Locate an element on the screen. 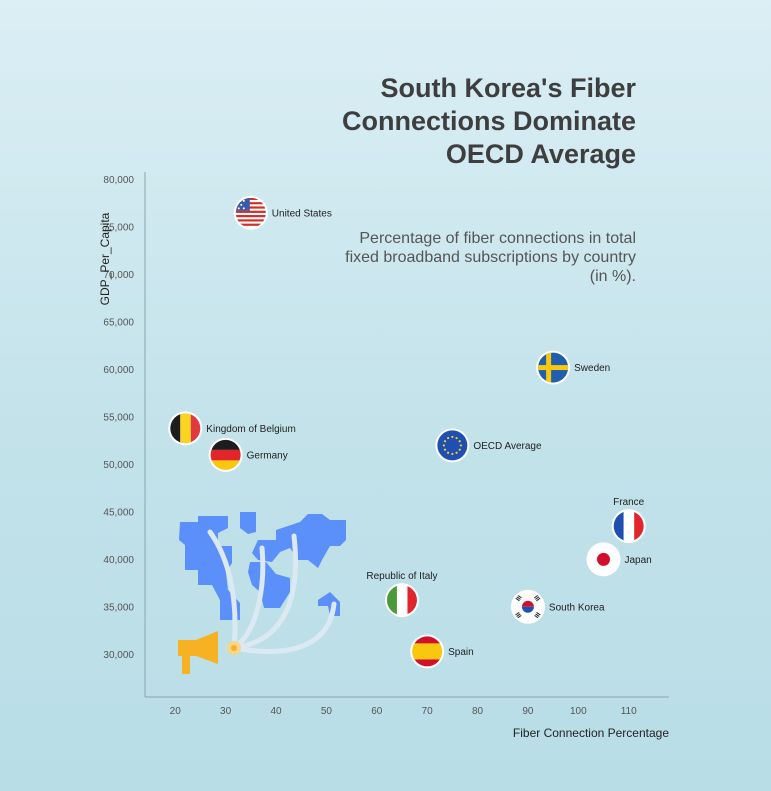 The image size is (771, 791). point-label: OECD Average is located at coordinates (507, 446).